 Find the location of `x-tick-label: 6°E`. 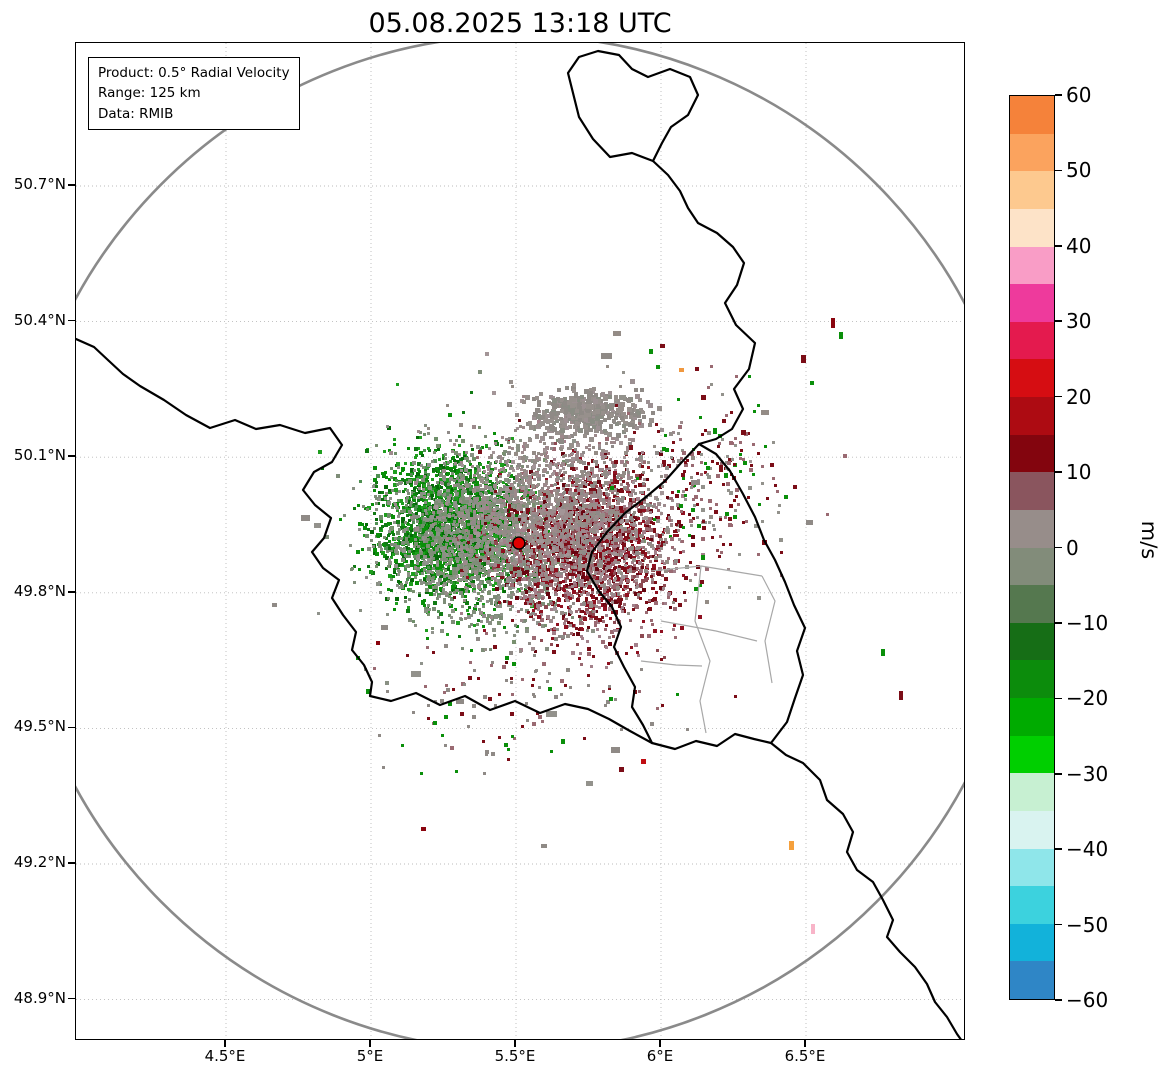

x-tick-label: 6°E is located at coordinates (660, 1056).